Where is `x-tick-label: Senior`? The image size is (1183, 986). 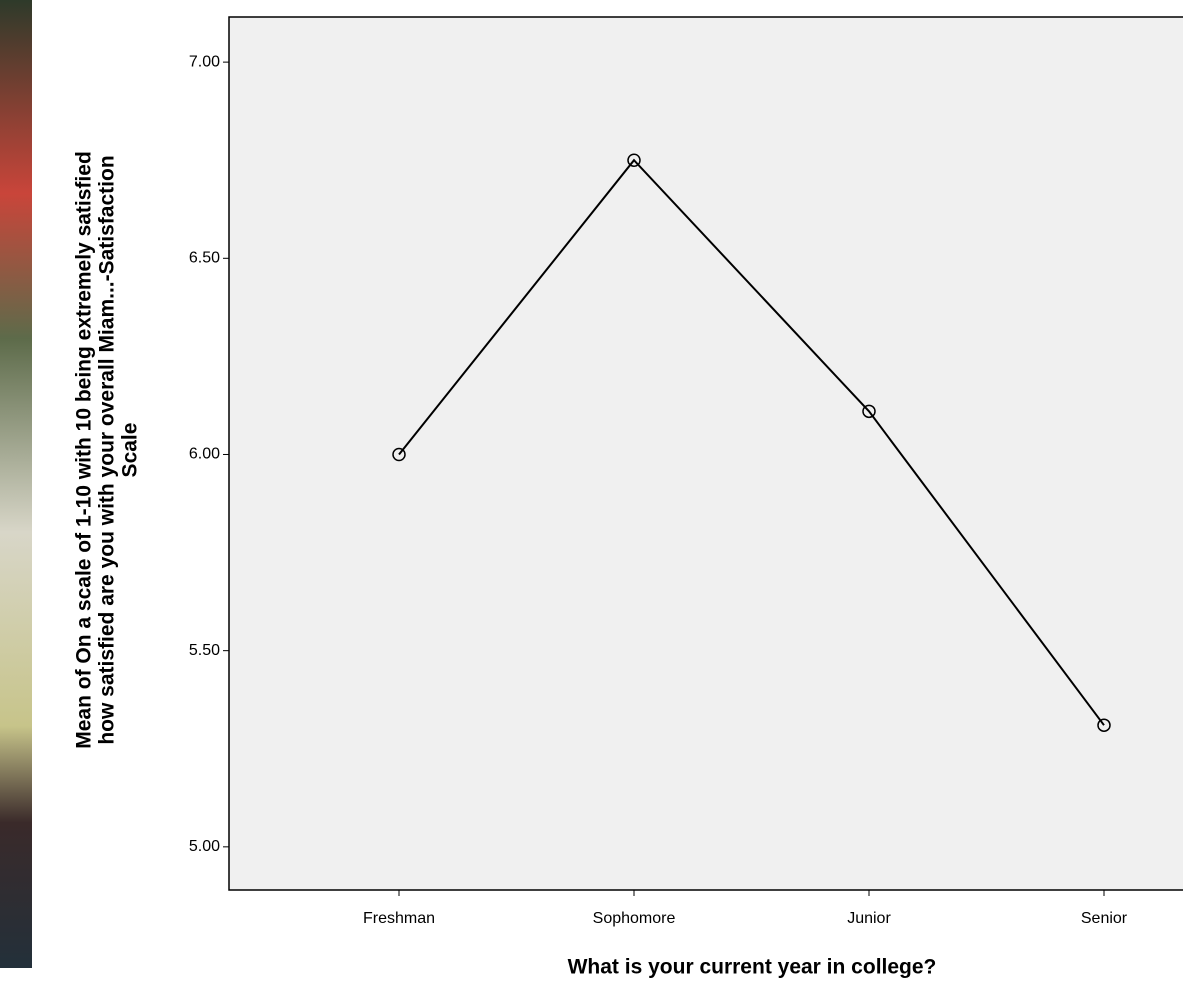 x-tick-label: Senior is located at coordinates (1104, 918).